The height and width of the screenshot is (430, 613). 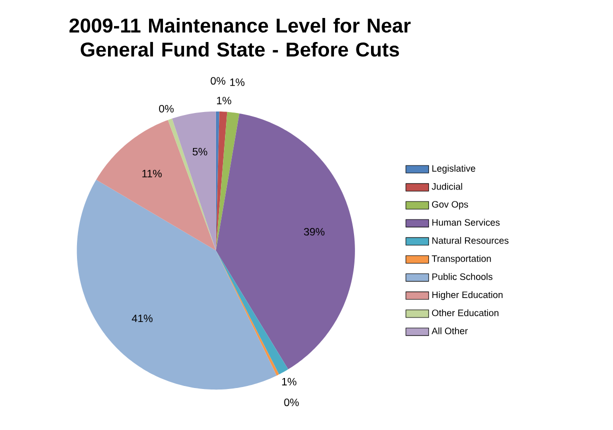 What do you see at coordinates (447, 186) in the screenshot?
I see `legend-label: Judicial` at bounding box center [447, 186].